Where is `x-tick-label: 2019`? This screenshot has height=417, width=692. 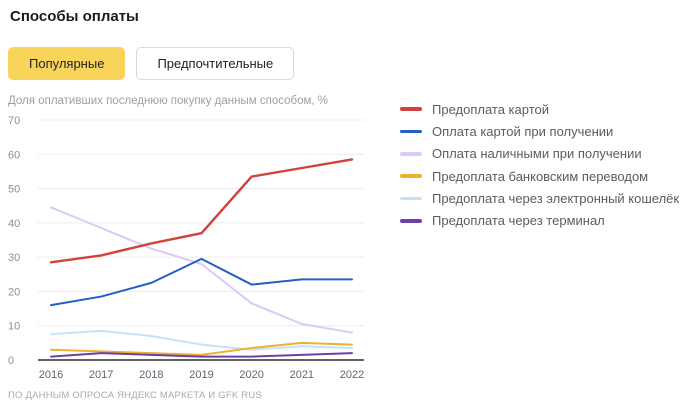
x-tick-label: 2019 is located at coordinates (201, 375).